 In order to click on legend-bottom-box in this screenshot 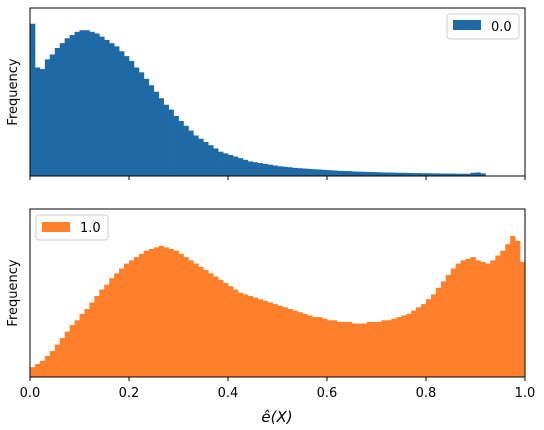, I will do `click(72, 227)`.